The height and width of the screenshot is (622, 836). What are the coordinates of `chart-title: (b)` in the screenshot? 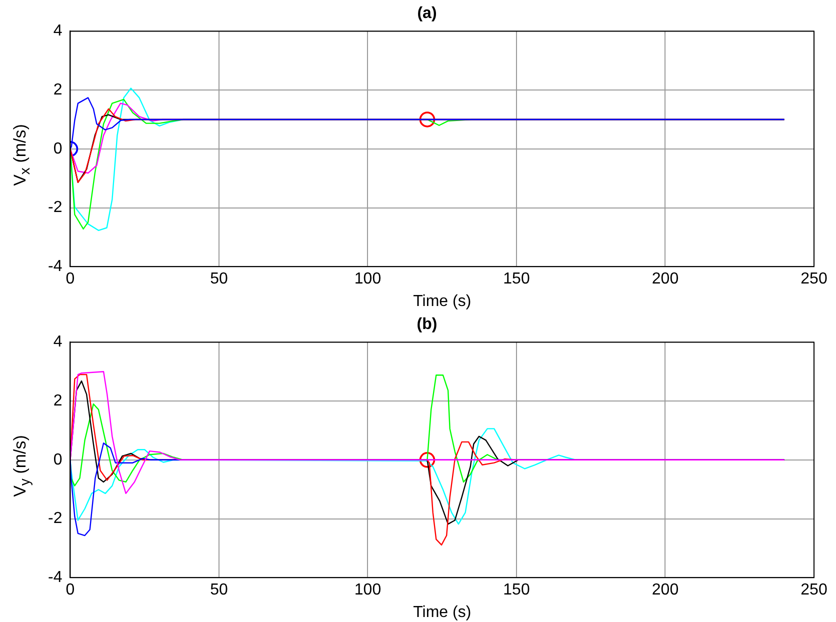 It's located at (427, 325).